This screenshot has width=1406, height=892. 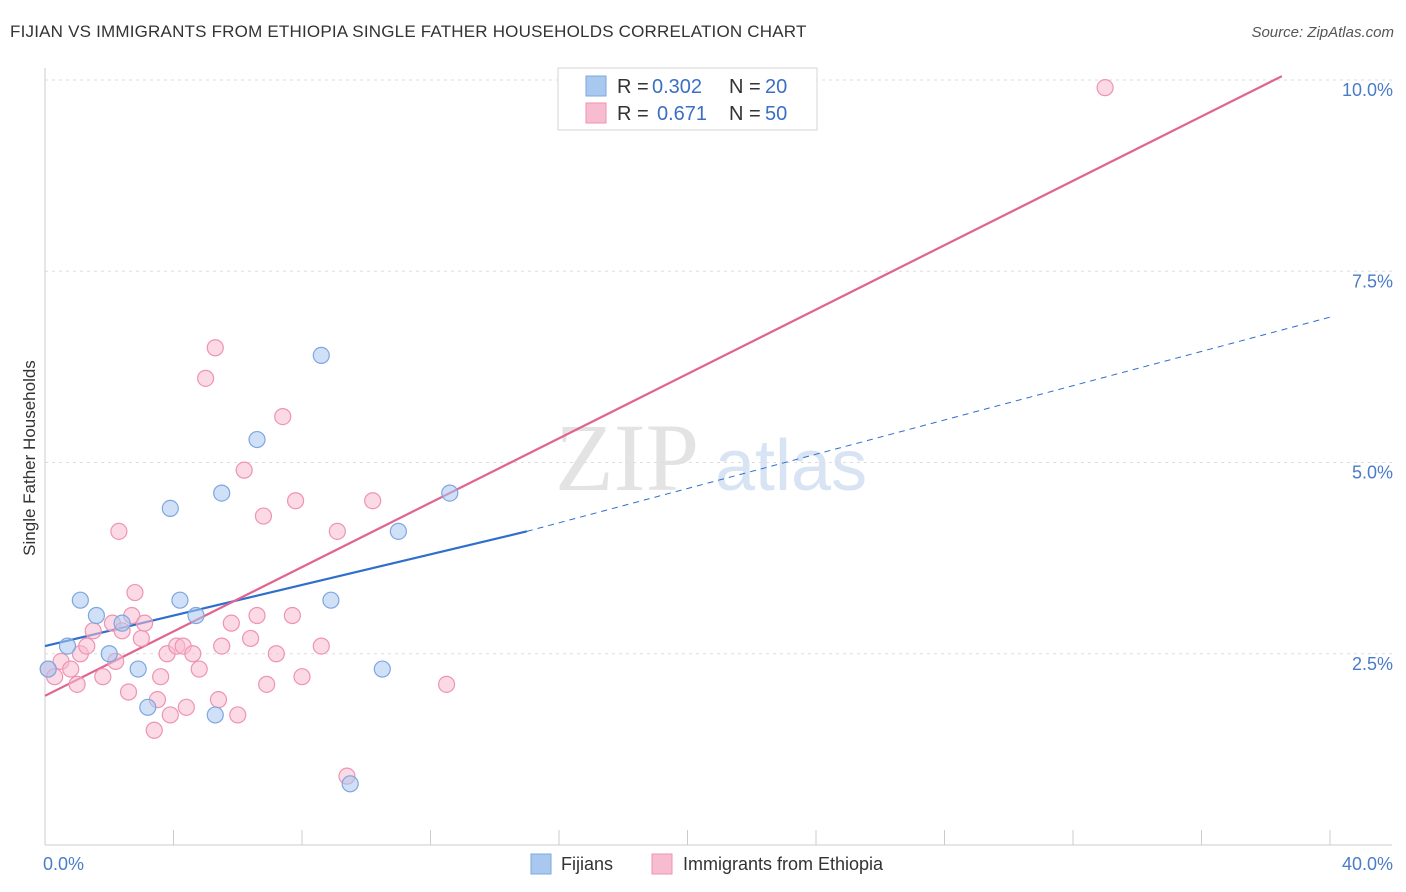 What do you see at coordinates (596, 113) in the screenshot?
I see `legend-swatch-ethiopia` at bounding box center [596, 113].